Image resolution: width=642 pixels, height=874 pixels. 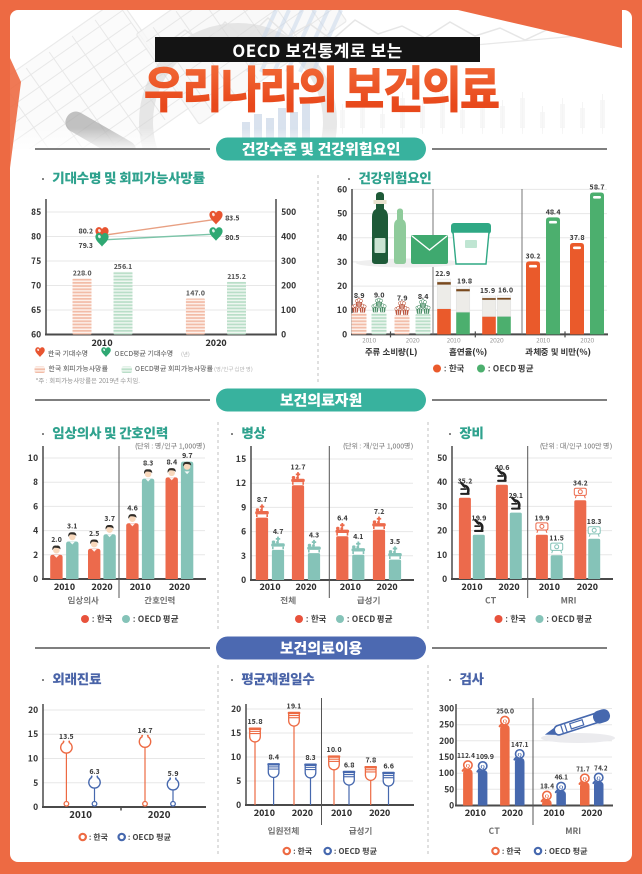 I want to click on svg-text: 19.9, so click(x=478, y=518).